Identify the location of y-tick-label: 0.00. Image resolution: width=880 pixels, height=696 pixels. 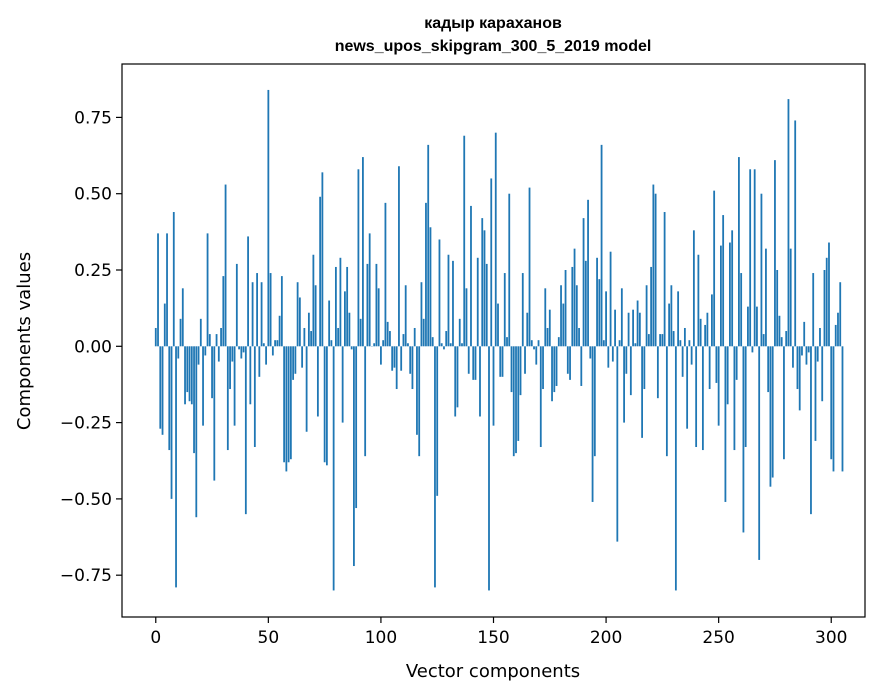
(93, 347).